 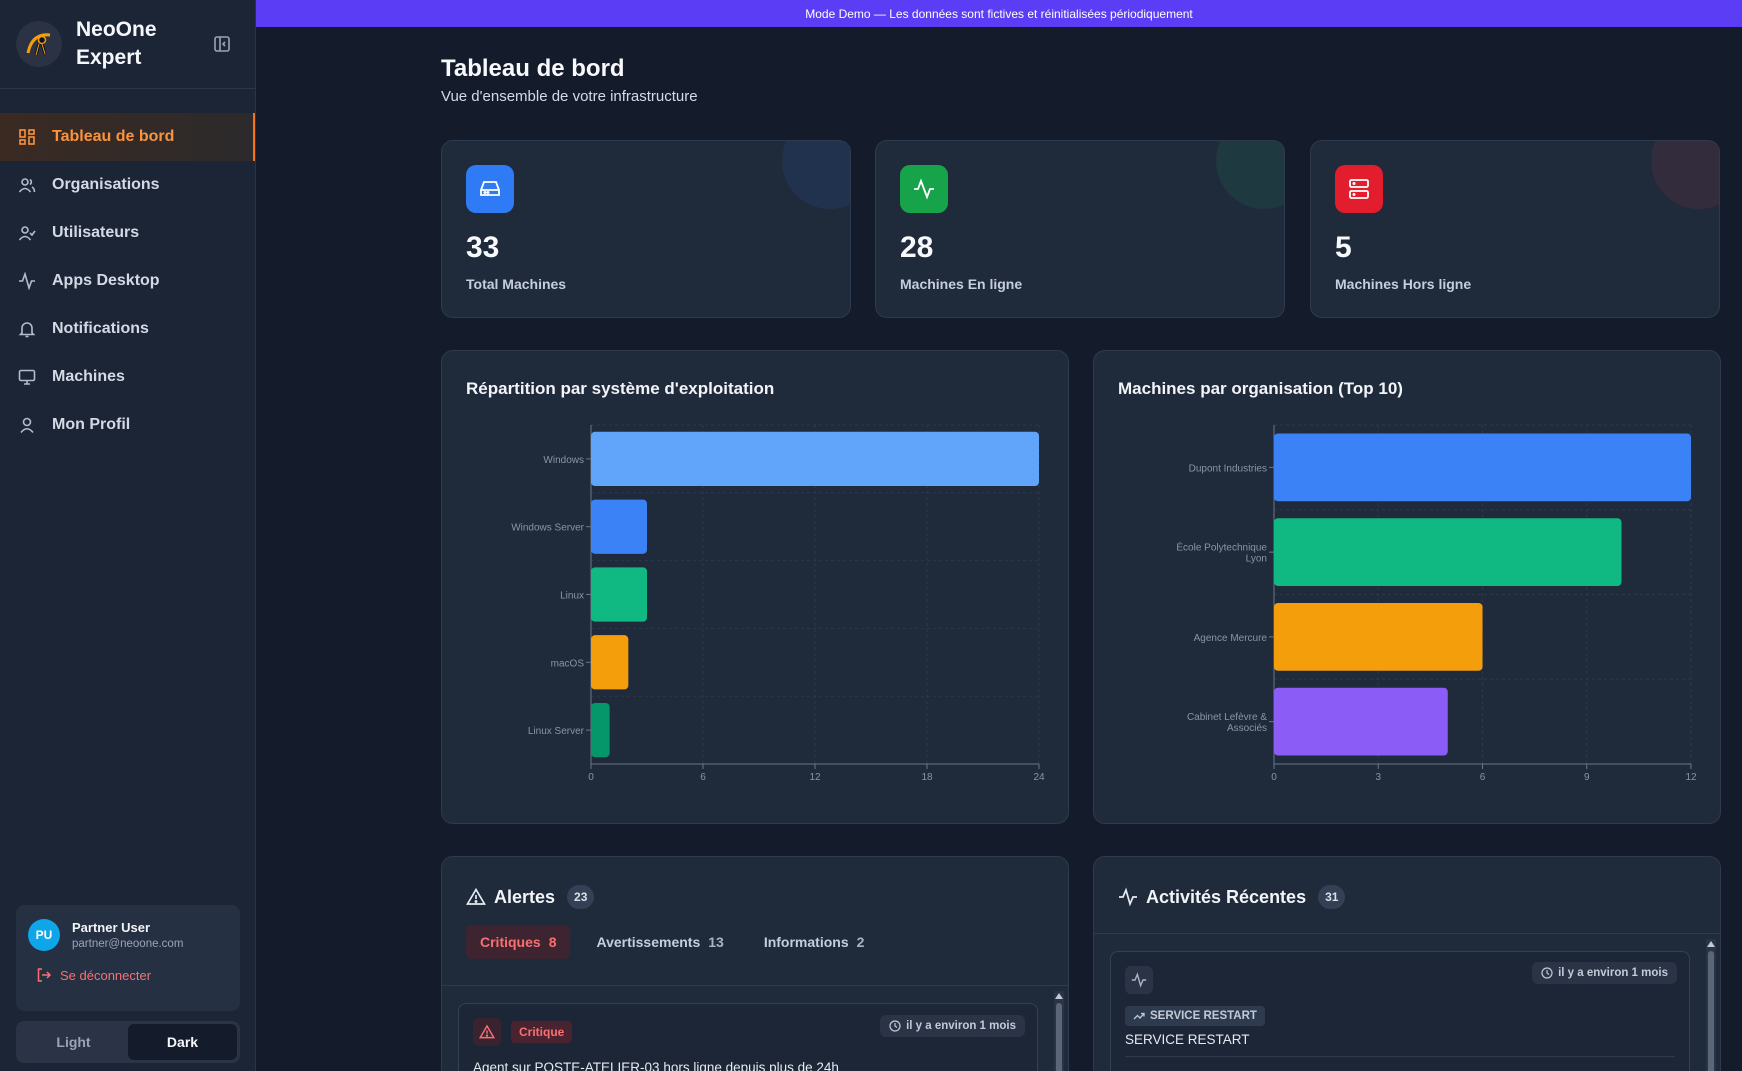 What do you see at coordinates (1226, 896) in the screenshot?
I see `activities-title: Activités Récentes` at bounding box center [1226, 896].